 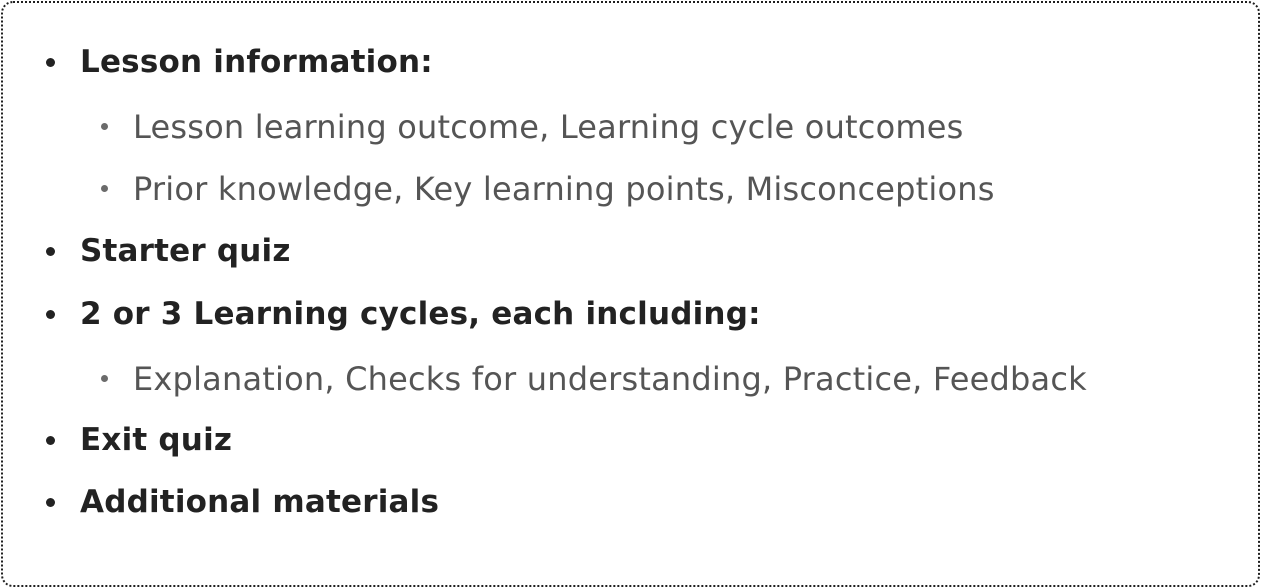 What do you see at coordinates (256, 62) in the screenshot?
I see `list-item-label: Lesson information:` at bounding box center [256, 62].